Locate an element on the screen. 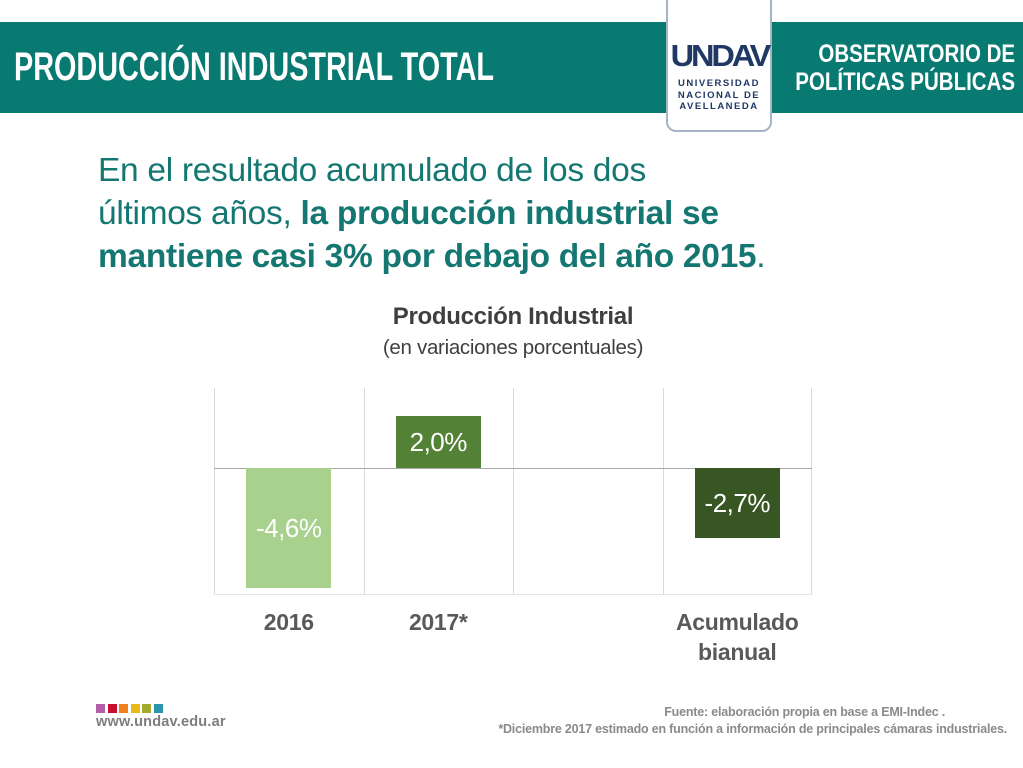 Image resolution: width=1023 pixels, height=768 pixels. undav-institution-name: UNIVERSIDAD NACIONAL DE AVELLANEDA is located at coordinates (719, 95).